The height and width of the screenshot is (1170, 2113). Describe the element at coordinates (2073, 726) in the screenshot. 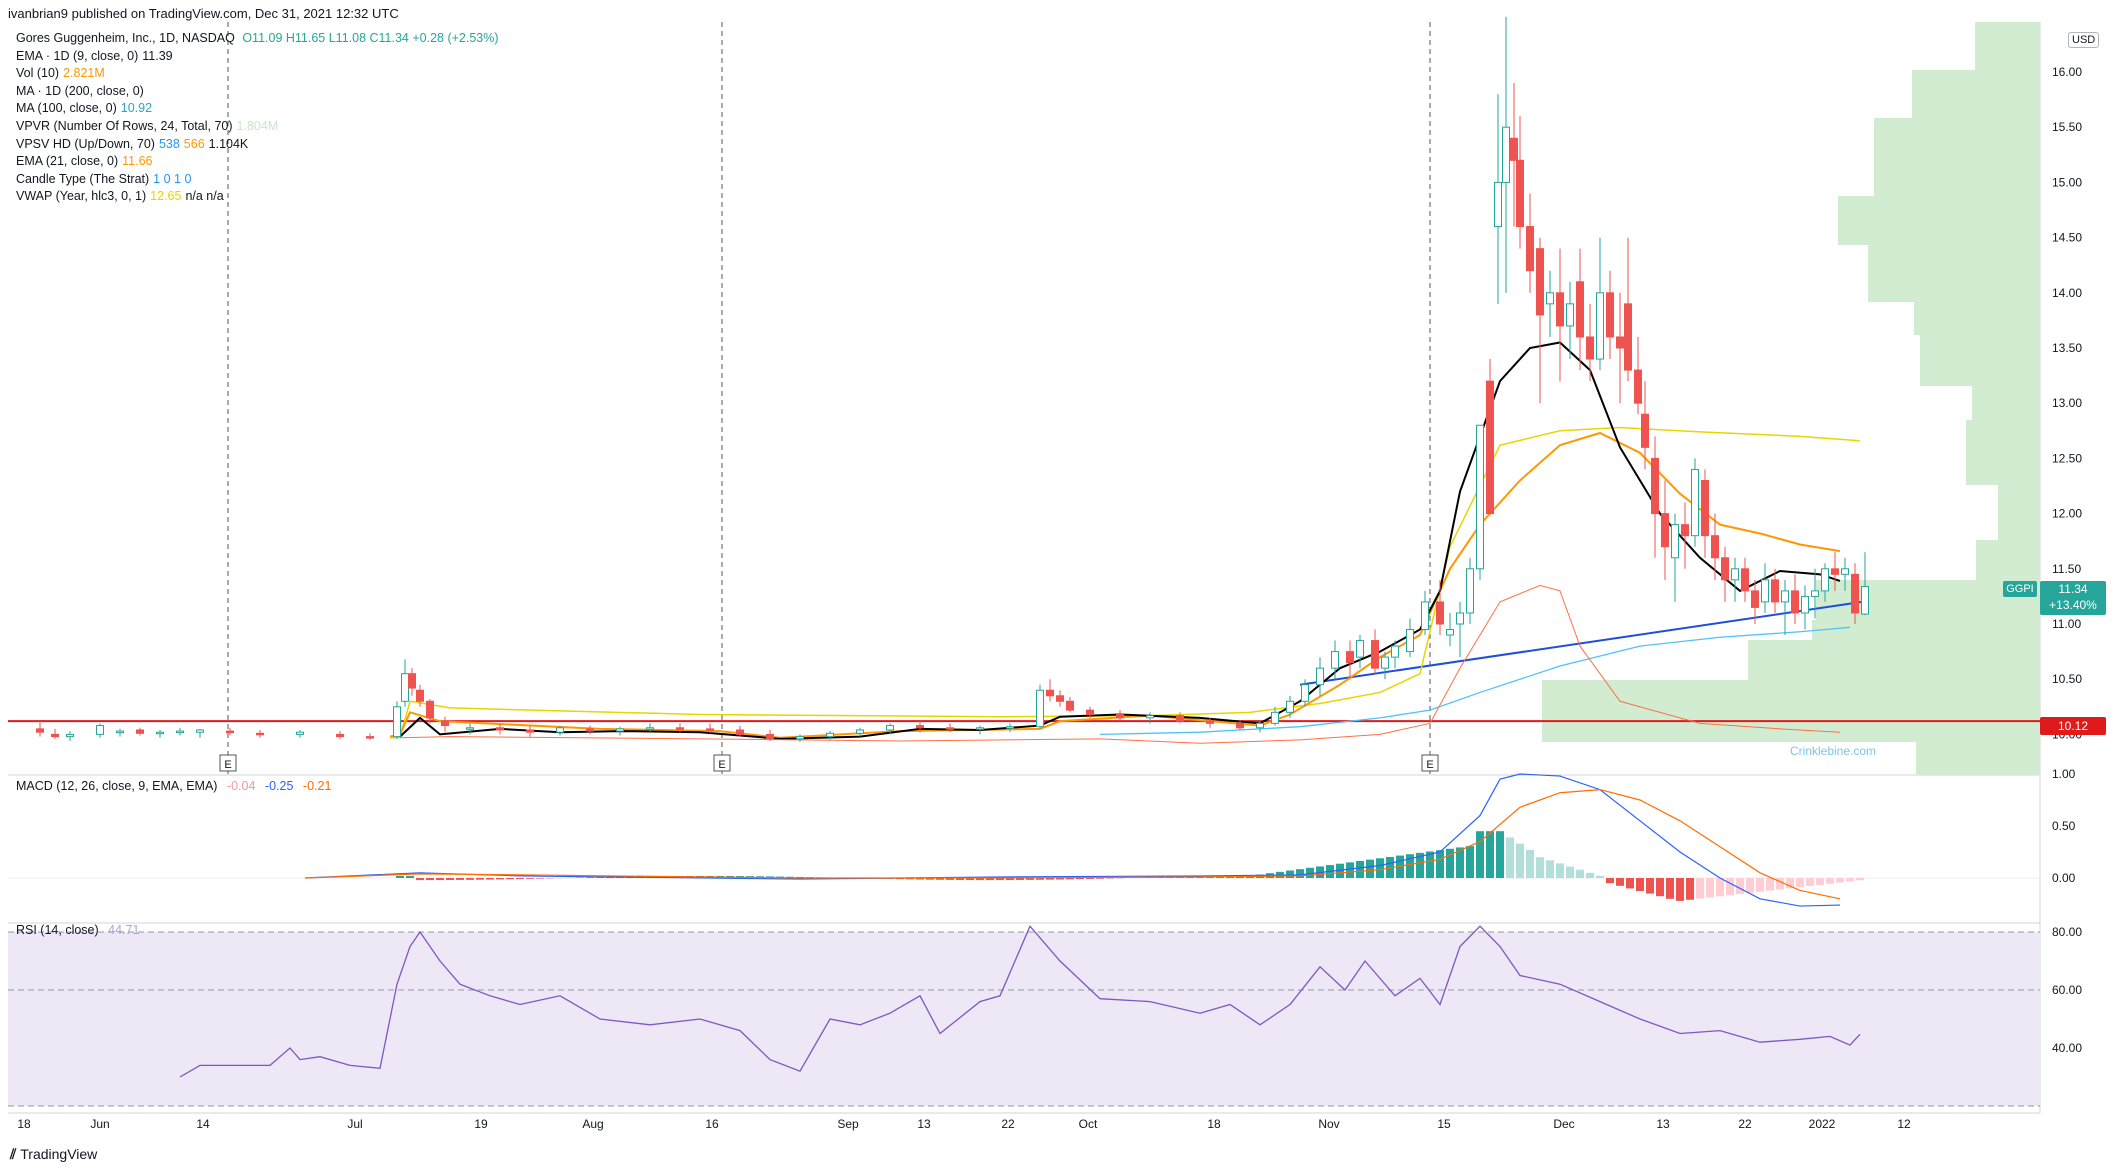

I see `horizontal-line-tag: 10.12` at that location.